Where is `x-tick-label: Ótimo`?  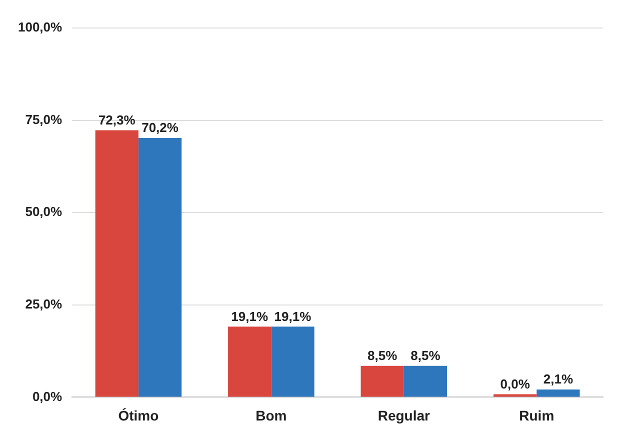
x-tick-label: Ótimo is located at coordinates (138, 415).